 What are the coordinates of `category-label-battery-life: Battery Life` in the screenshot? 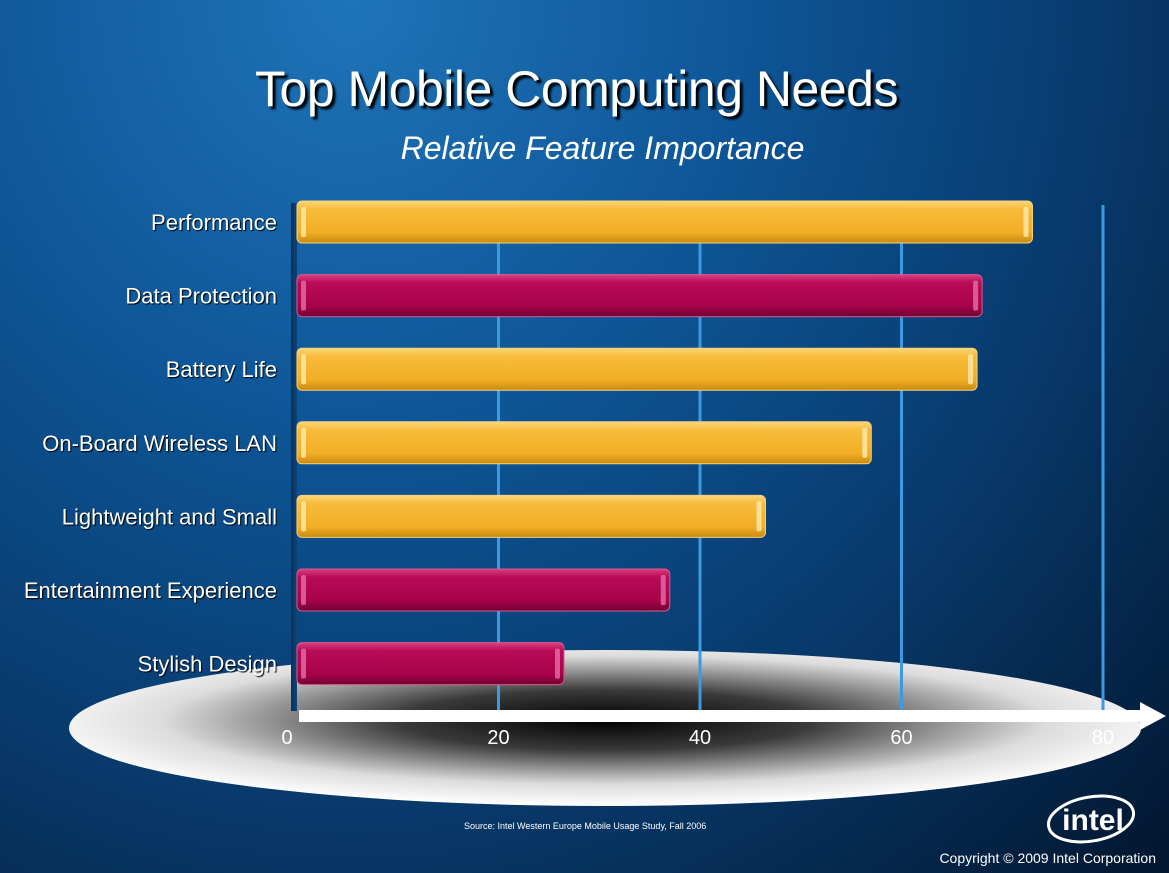 It's located at (221, 369).